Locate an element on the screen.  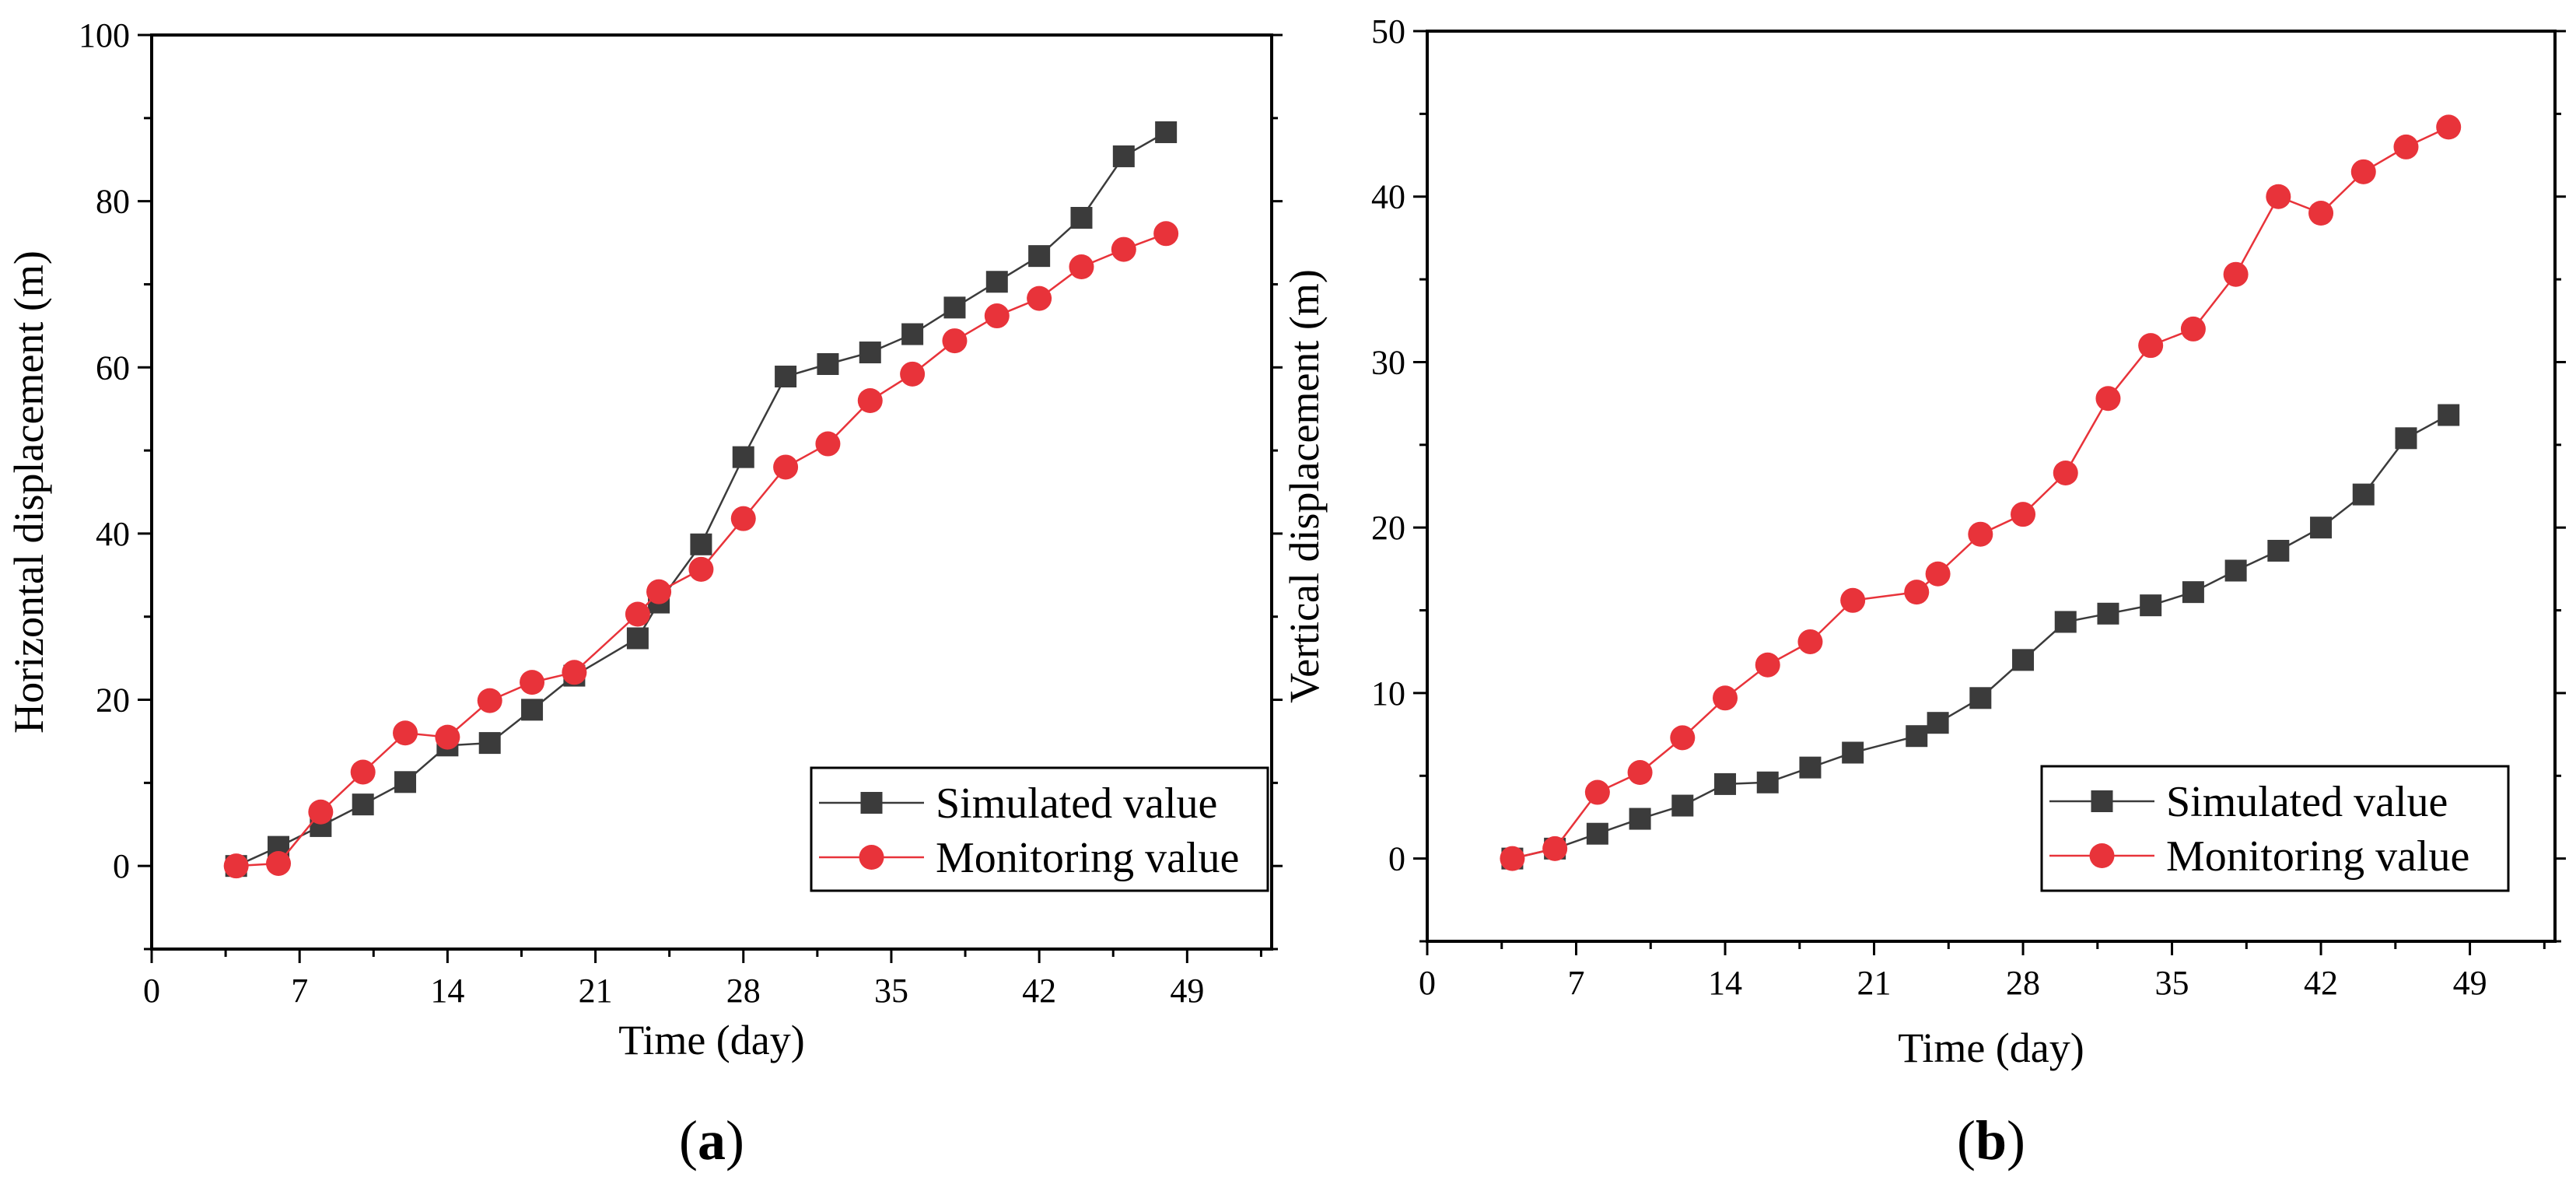
y-tick-label: 10 is located at coordinates (1388, 693).